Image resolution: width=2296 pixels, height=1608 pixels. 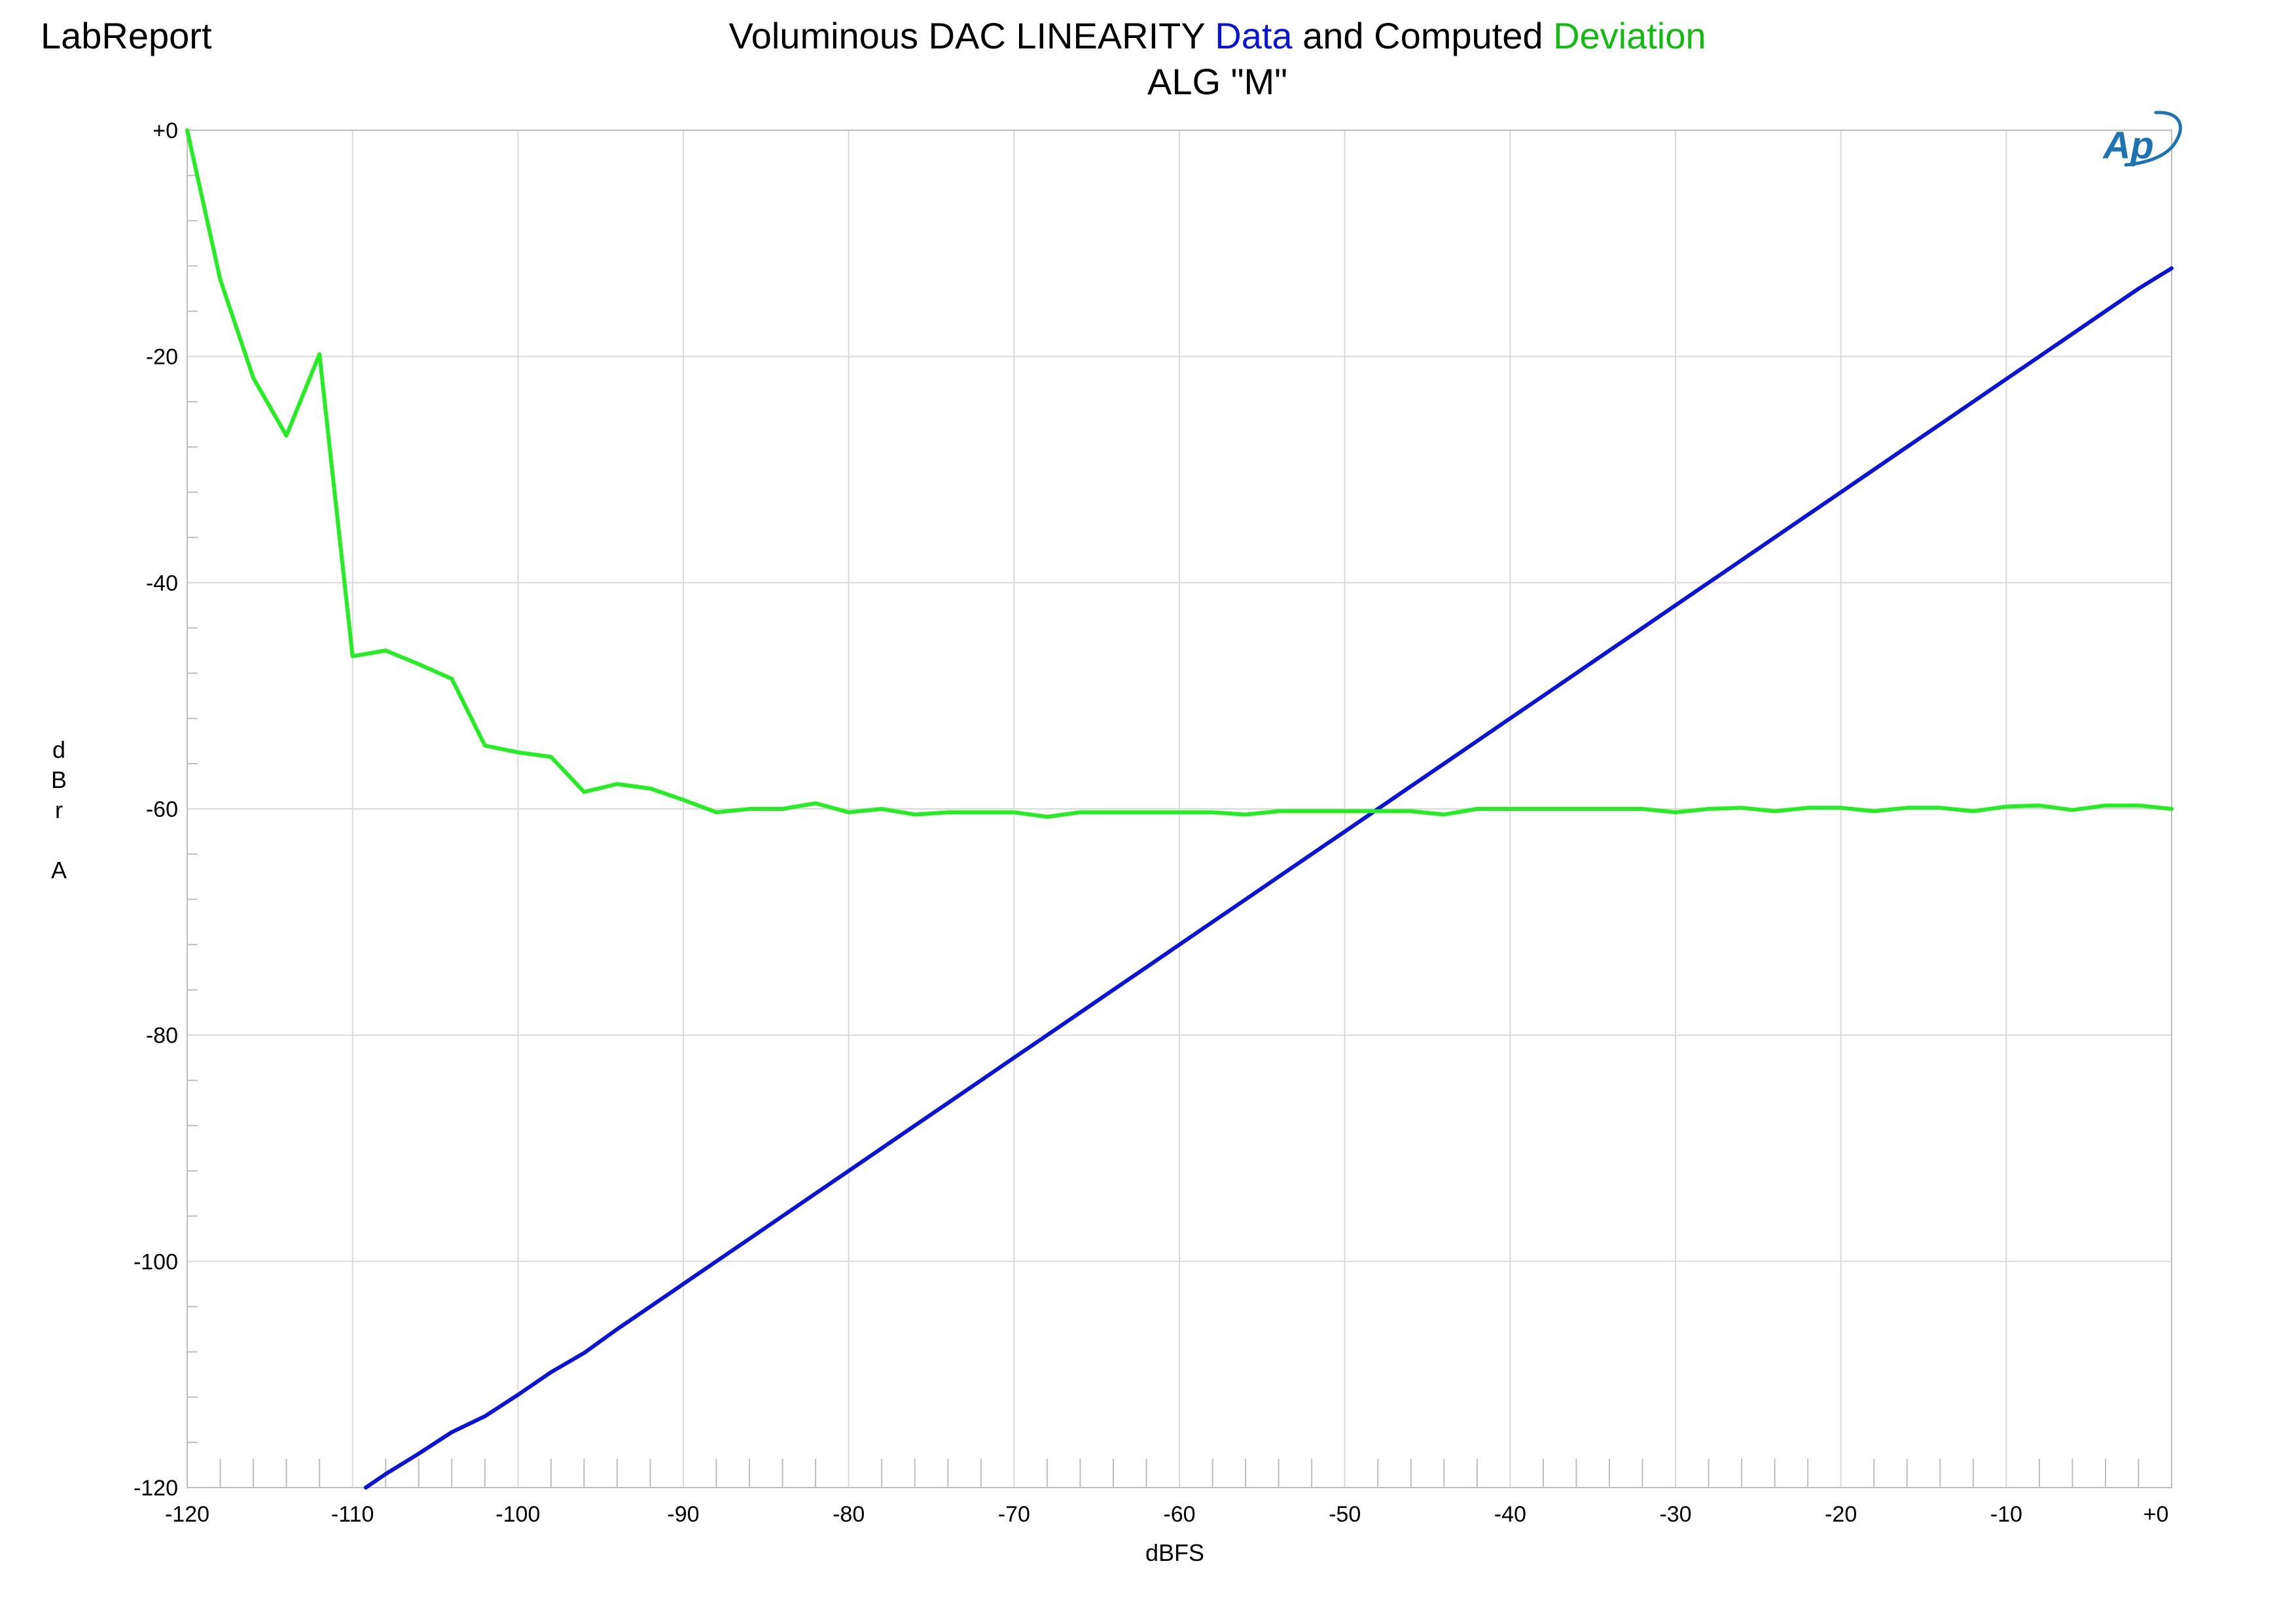 I want to click on y-axis-label-char: B, so click(x=59, y=779).